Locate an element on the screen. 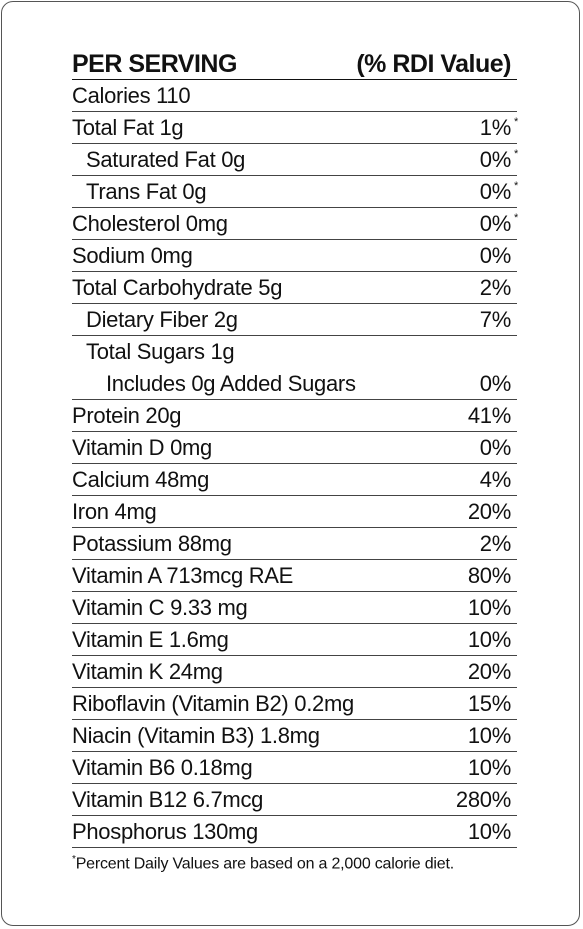 The height and width of the screenshot is (929, 583). nutrient-row: Phosphorus 130mg 10% is located at coordinates (294, 832).